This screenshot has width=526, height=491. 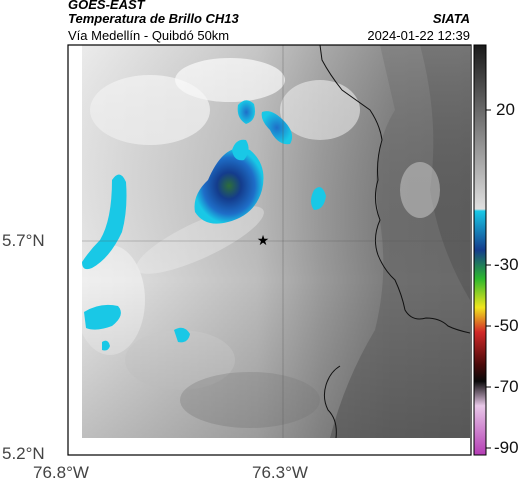 I want to click on lat-tick: 5.2°N, so click(x=23, y=453).